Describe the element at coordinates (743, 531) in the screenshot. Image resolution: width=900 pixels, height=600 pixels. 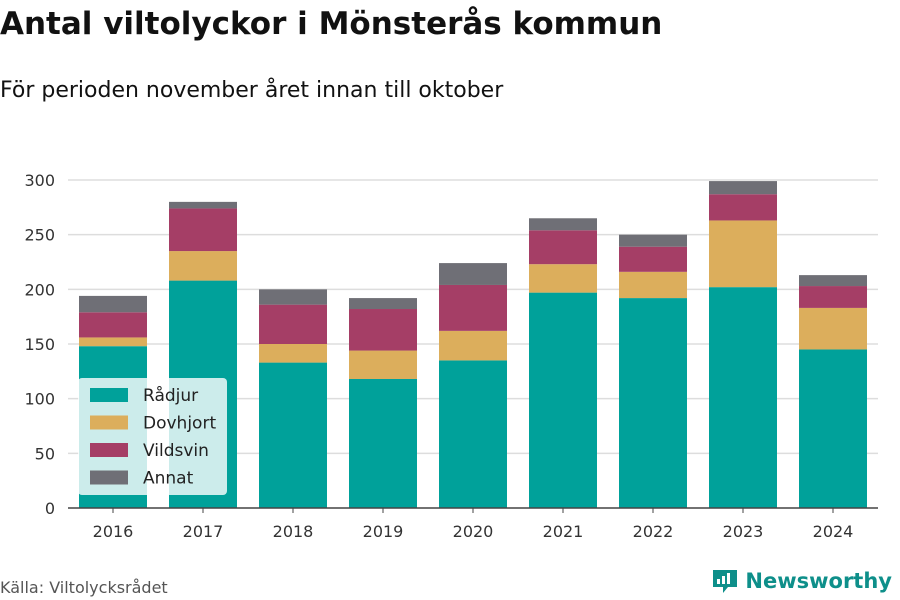
I see `x-tick-label: 2023` at that location.